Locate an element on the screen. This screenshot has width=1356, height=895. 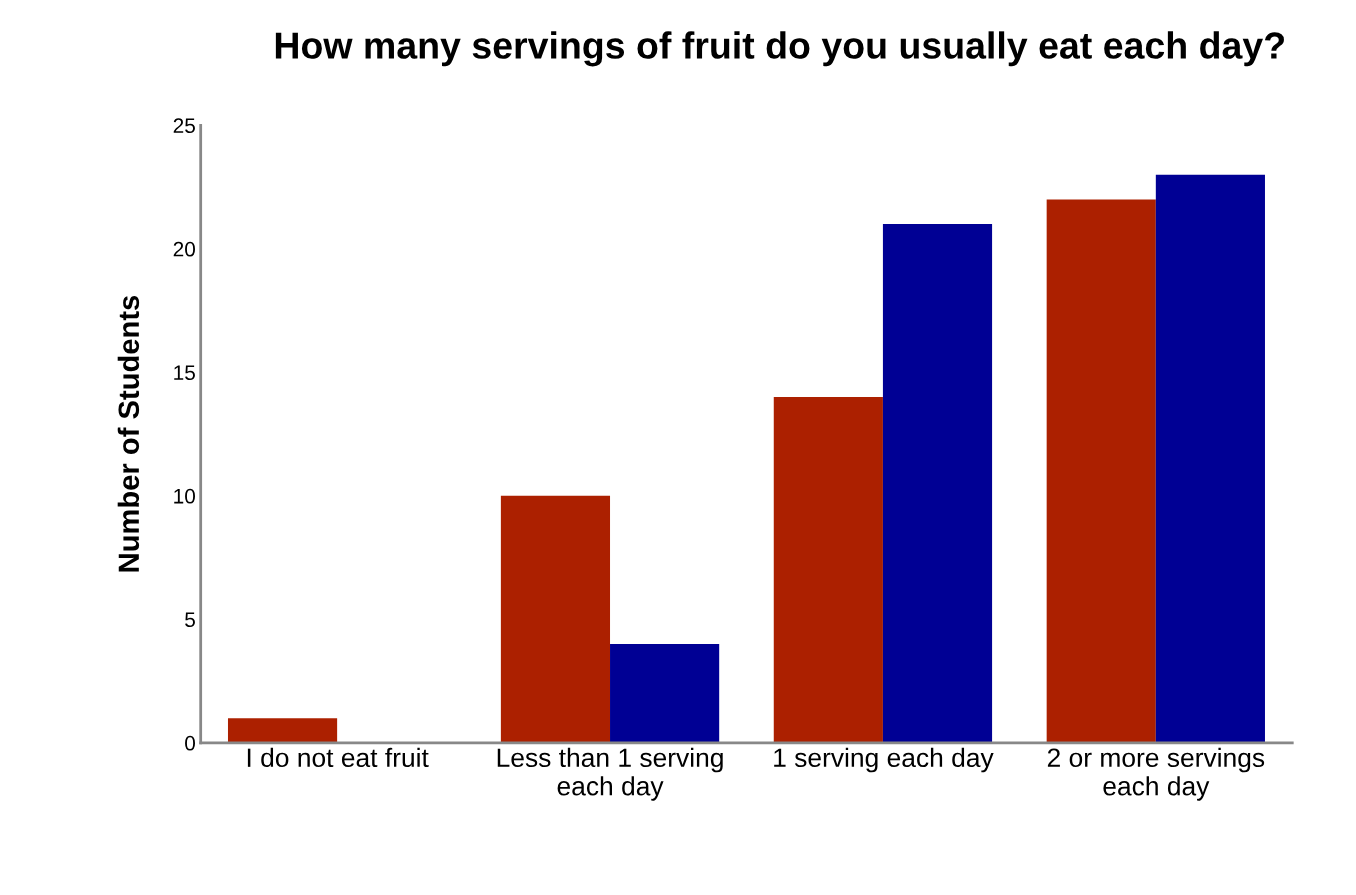
y-tick-label: 5 is located at coordinates (190, 620).